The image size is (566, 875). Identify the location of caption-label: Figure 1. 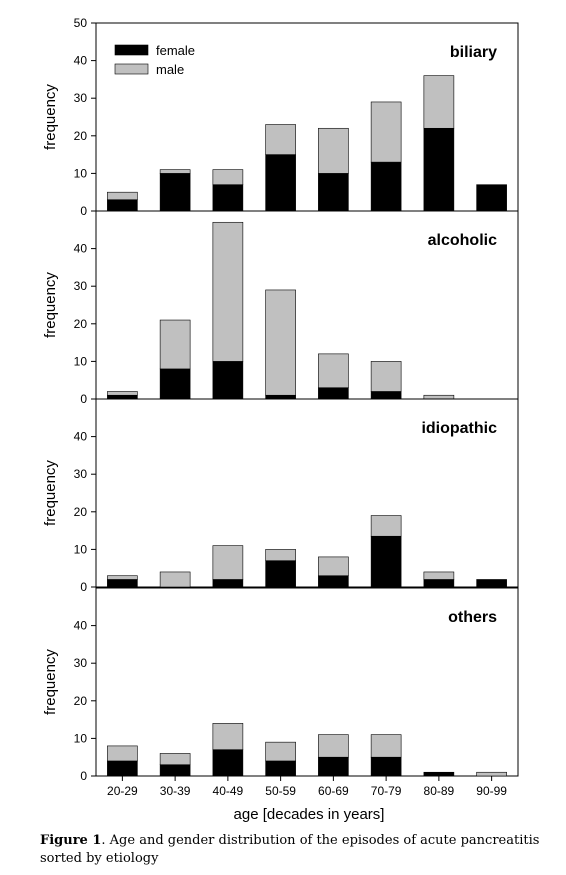
(71, 840).